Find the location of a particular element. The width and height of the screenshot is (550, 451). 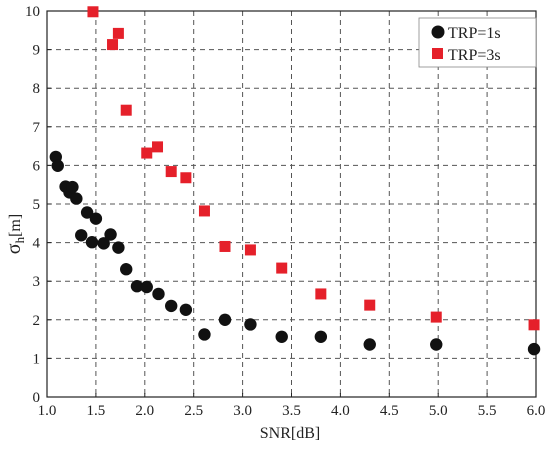

y-axis-label-unit: [m] is located at coordinates (15, 225).